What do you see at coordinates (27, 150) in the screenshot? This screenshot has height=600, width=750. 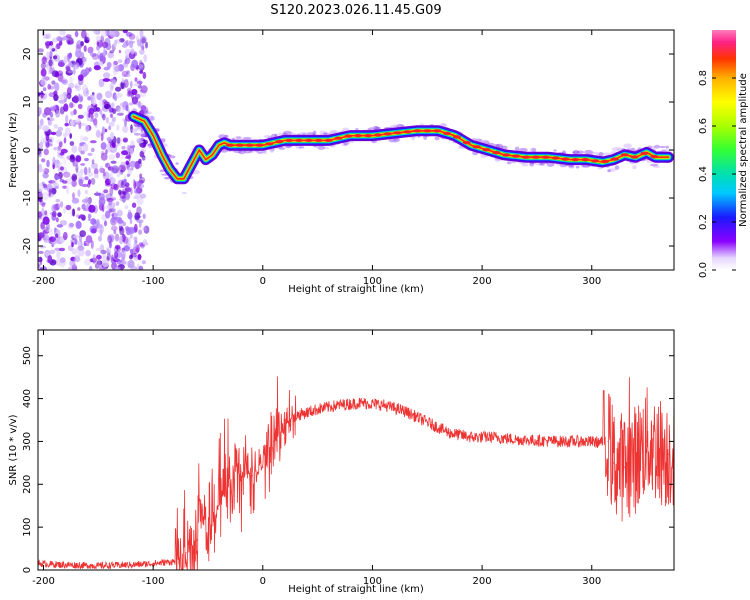 I see `y-tick-label: 0` at bounding box center [27, 150].